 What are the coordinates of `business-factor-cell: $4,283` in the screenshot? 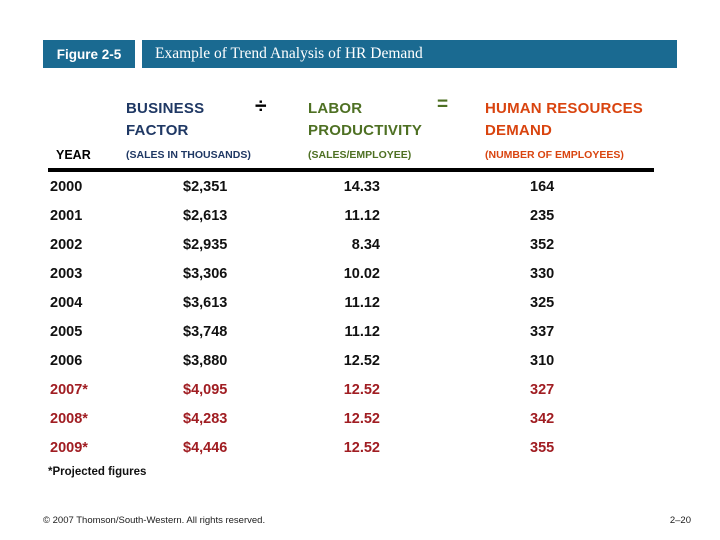 It's located at (205, 418).